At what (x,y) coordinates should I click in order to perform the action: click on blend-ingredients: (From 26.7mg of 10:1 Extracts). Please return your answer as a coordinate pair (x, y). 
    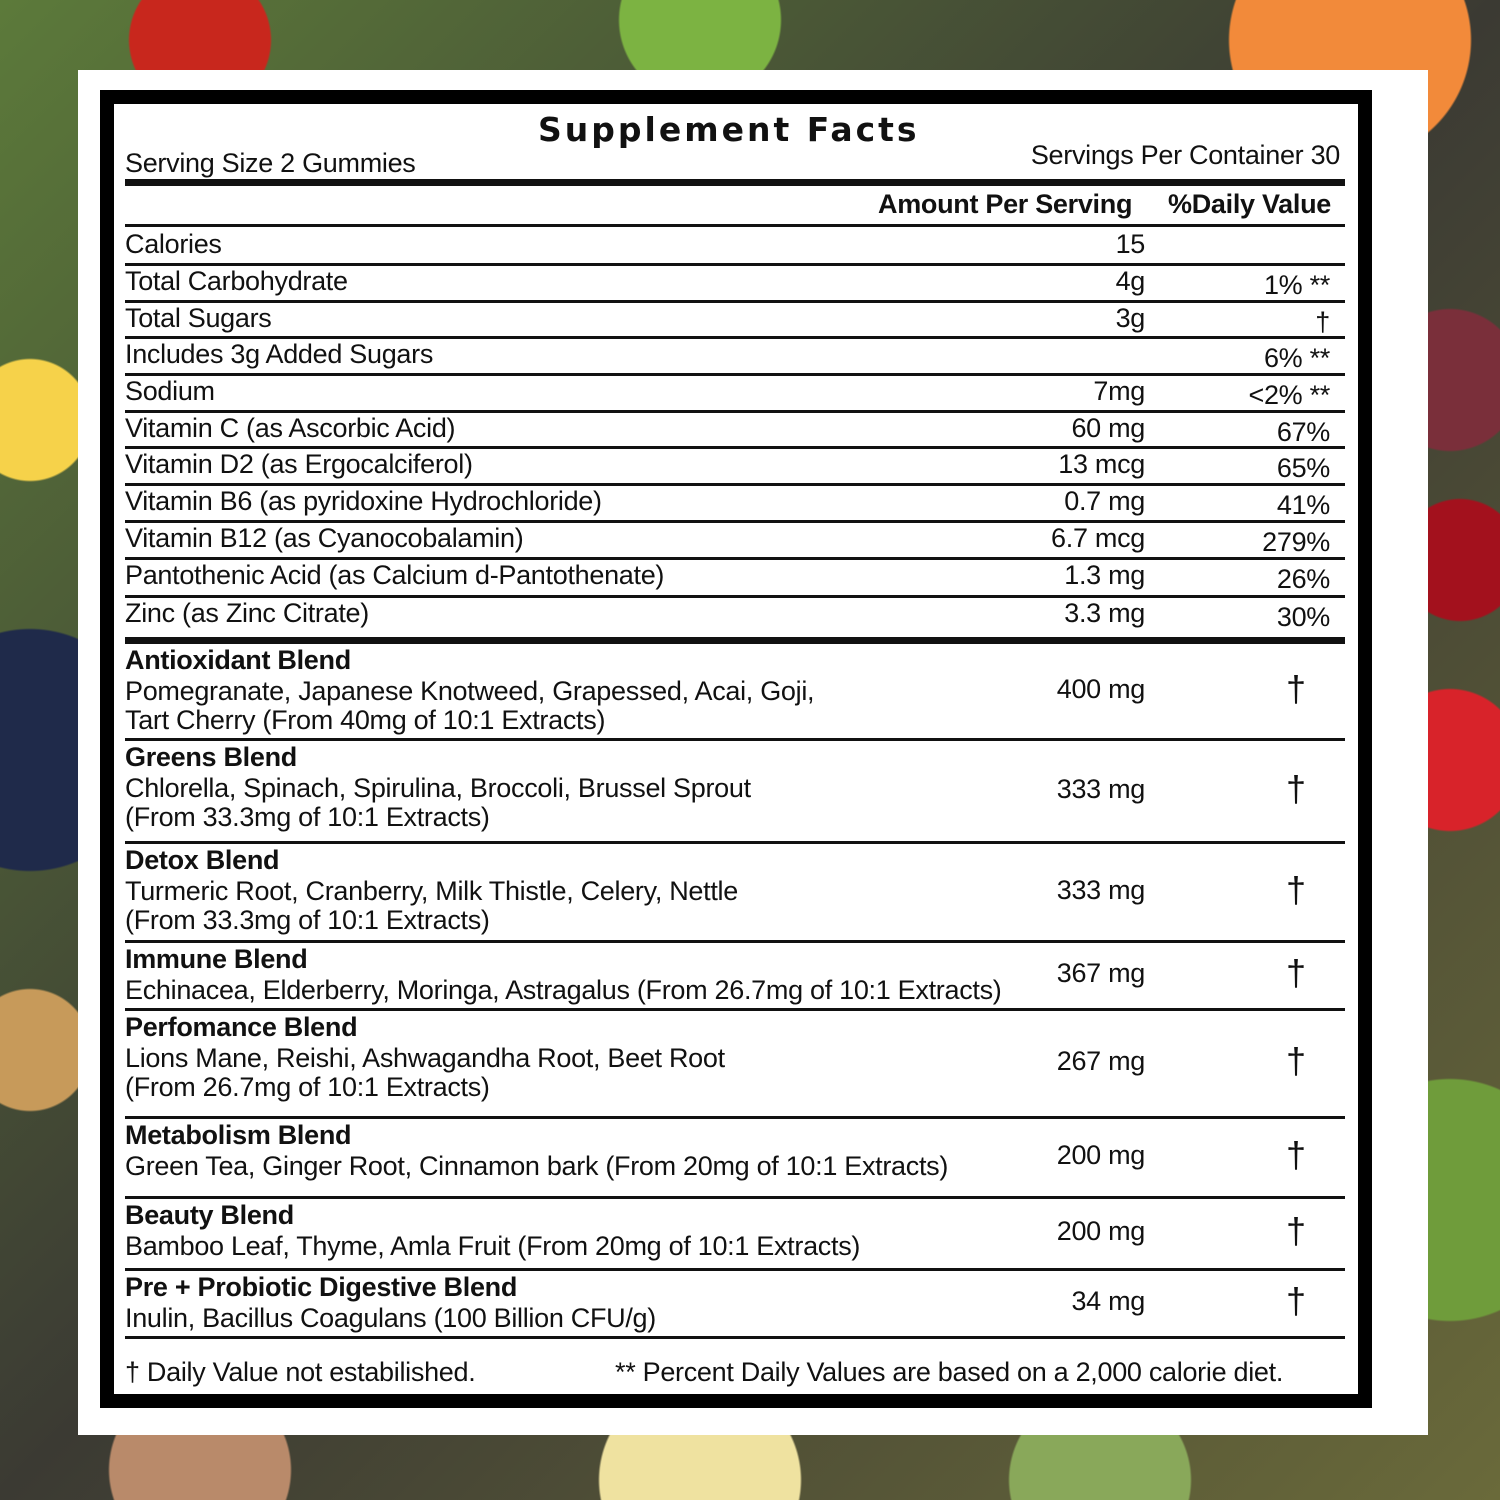
    Looking at the image, I should click on (307, 1087).